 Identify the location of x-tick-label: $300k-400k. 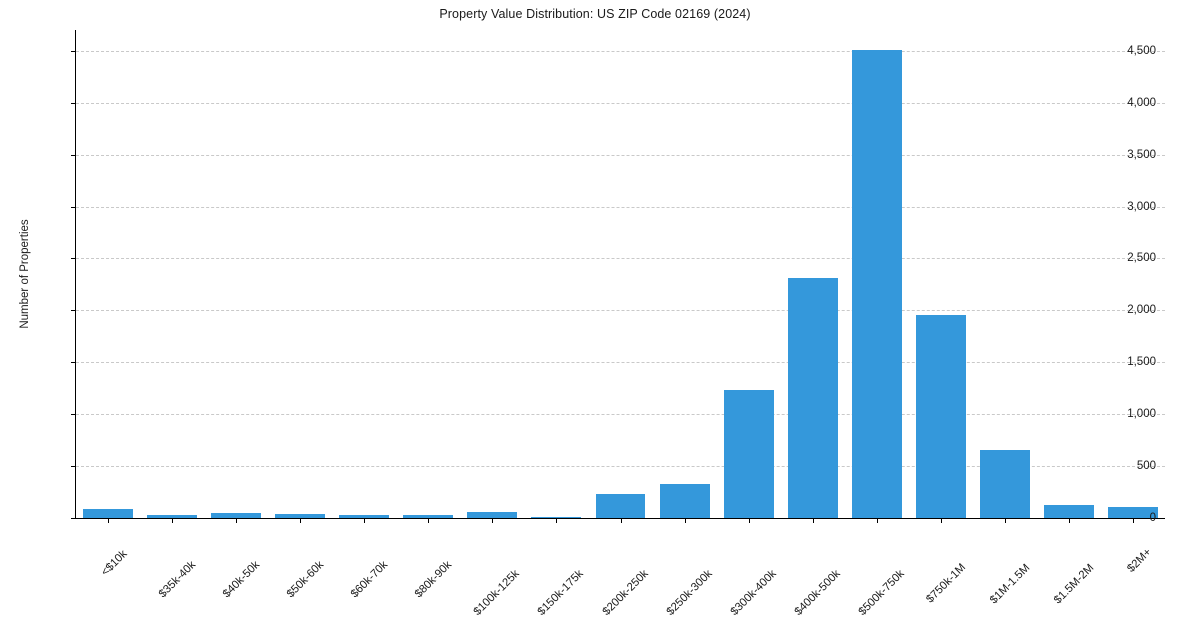
(753, 592).